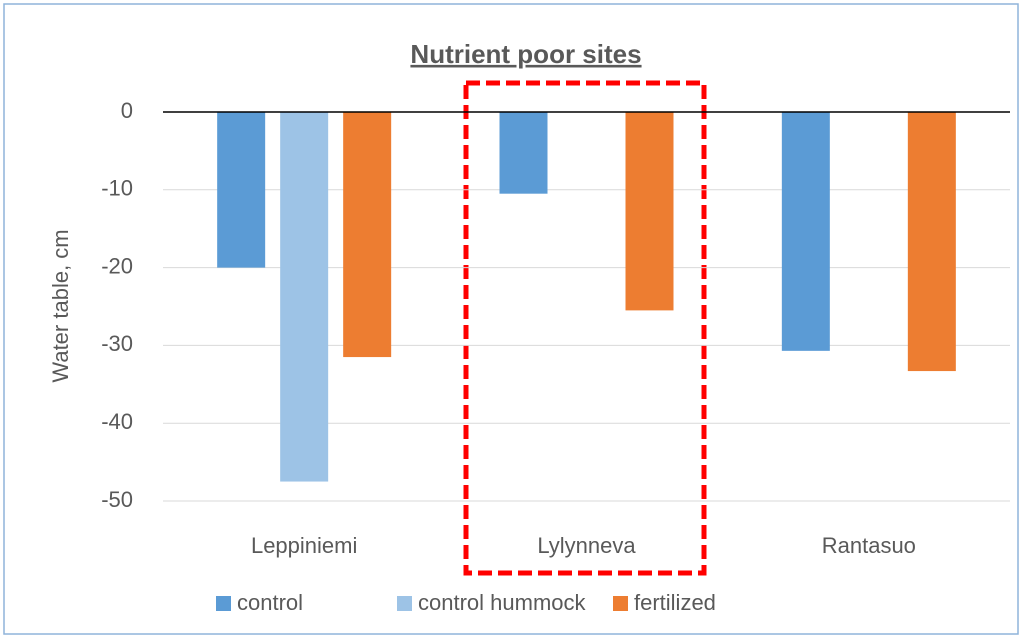 The height and width of the screenshot is (640, 1024). Describe the element at coordinates (586, 545) in the screenshot. I see `x-tick-label: Lylynneva` at that location.